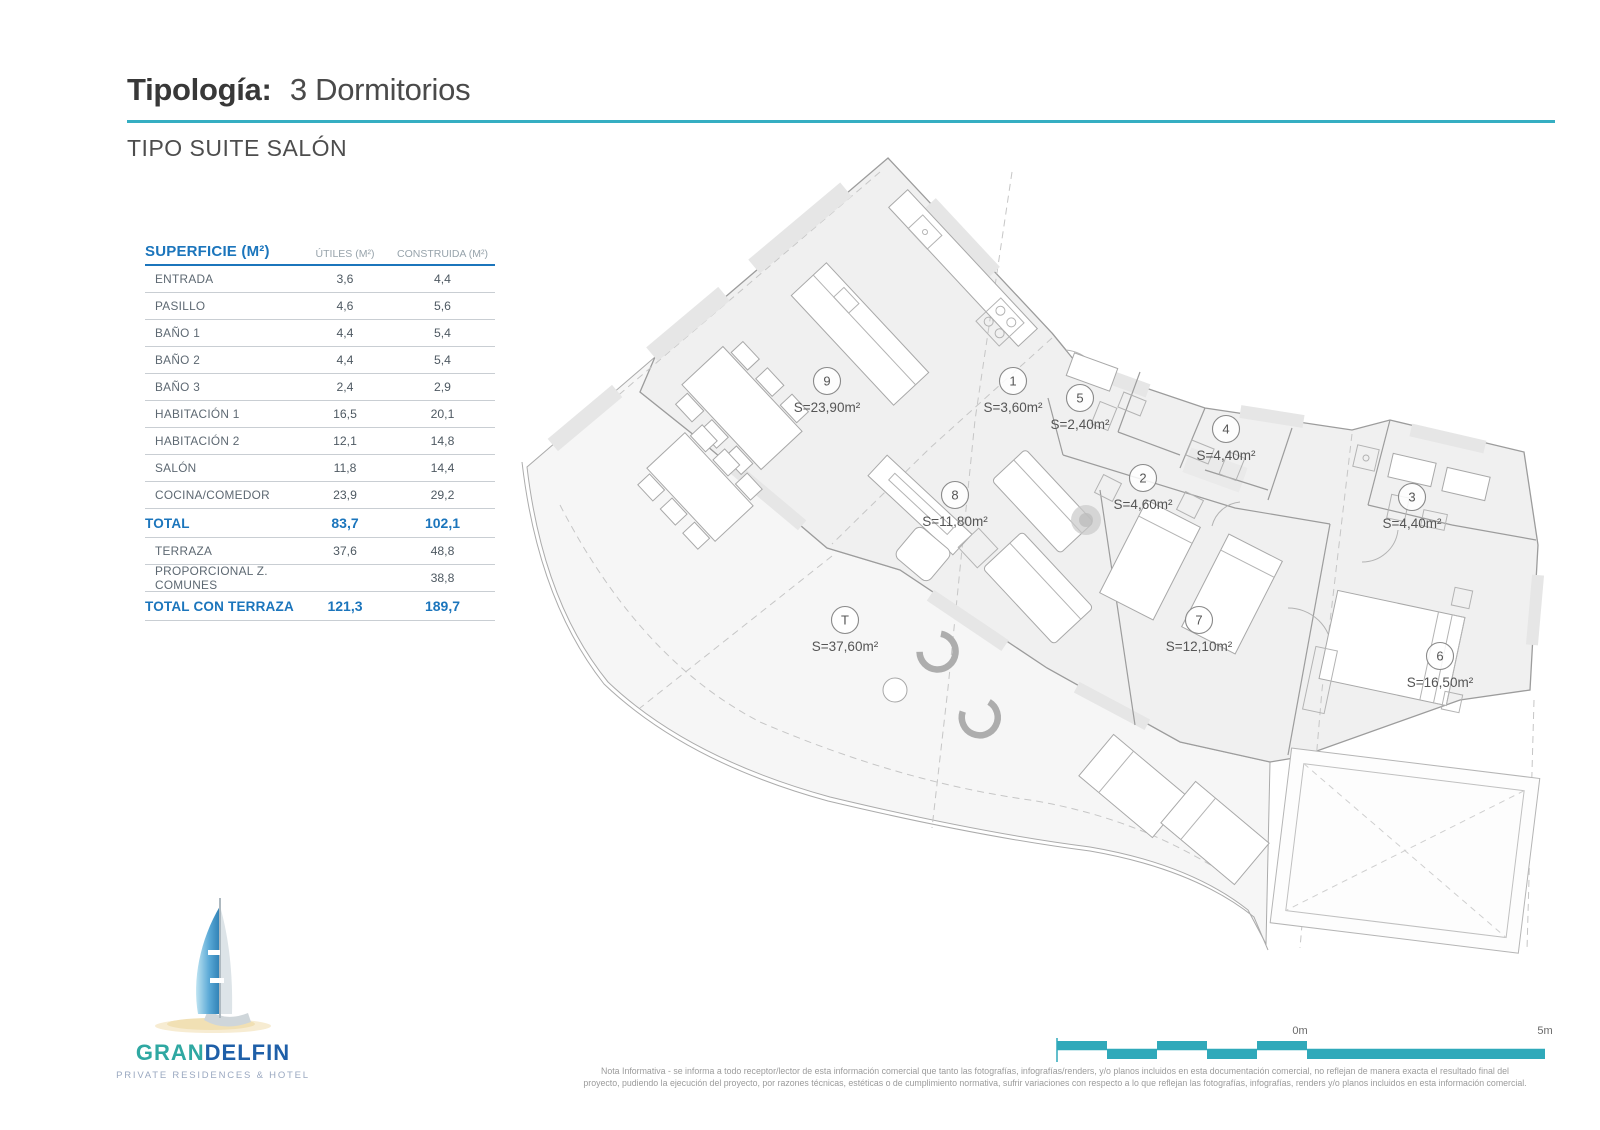 This screenshot has width=1600, height=1130. What do you see at coordinates (845, 629) in the screenshot?
I see `room-label: T S=37,60m²` at bounding box center [845, 629].